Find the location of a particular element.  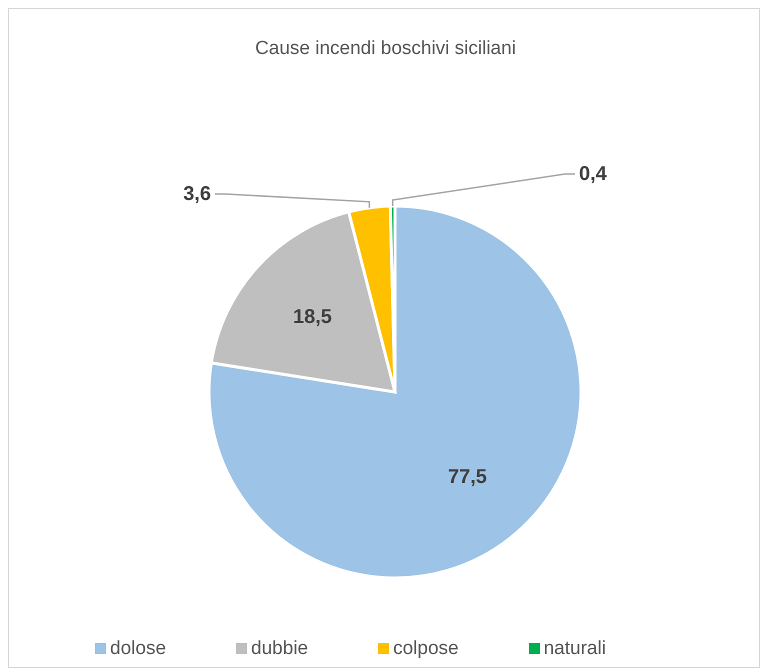

legend-label: naturali is located at coordinates (575, 648).